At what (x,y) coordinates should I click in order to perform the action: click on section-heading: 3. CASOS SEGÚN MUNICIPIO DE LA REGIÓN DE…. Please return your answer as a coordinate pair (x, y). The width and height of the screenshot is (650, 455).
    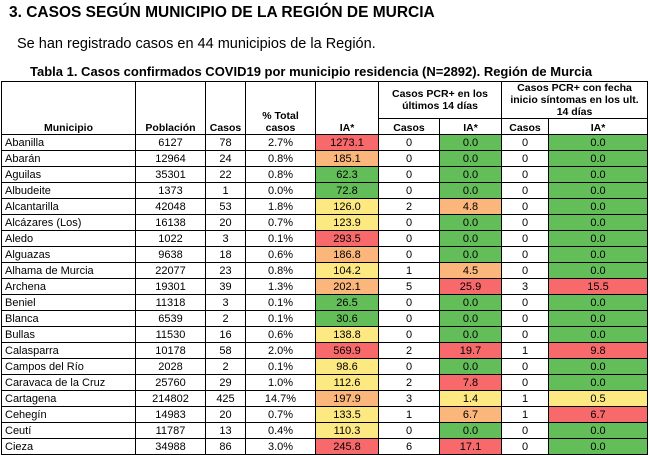
    Looking at the image, I should click on (222, 12).